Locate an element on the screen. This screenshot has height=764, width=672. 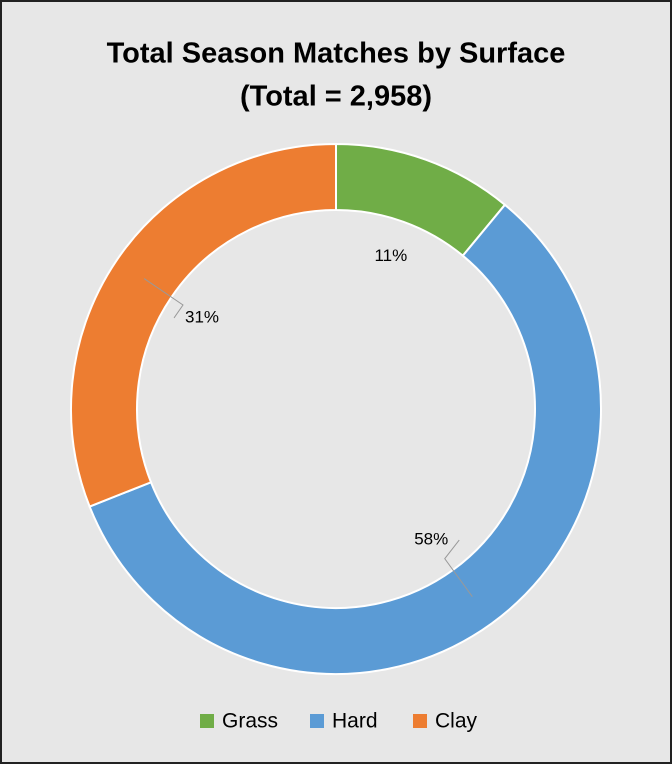
data-label: 31% is located at coordinates (202, 316).